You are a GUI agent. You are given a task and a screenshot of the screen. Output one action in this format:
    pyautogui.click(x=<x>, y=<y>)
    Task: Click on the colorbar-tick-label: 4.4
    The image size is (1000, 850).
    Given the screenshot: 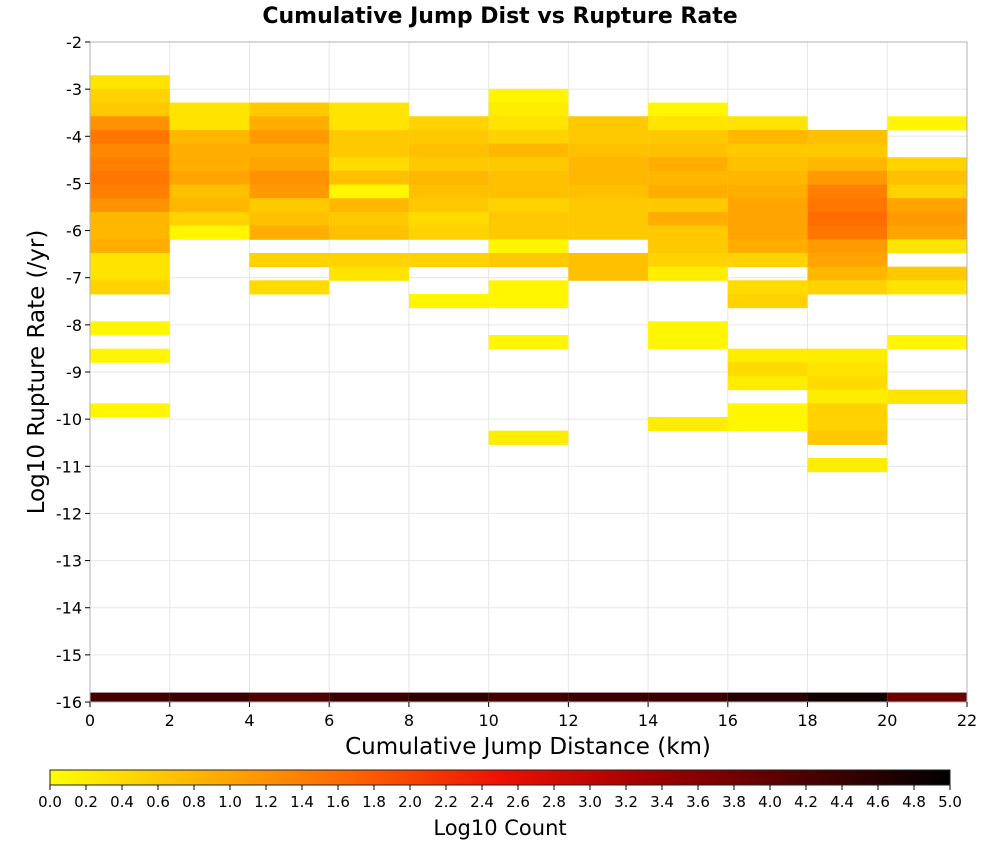 What is the action you would take?
    pyautogui.click(x=842, y=802)
    